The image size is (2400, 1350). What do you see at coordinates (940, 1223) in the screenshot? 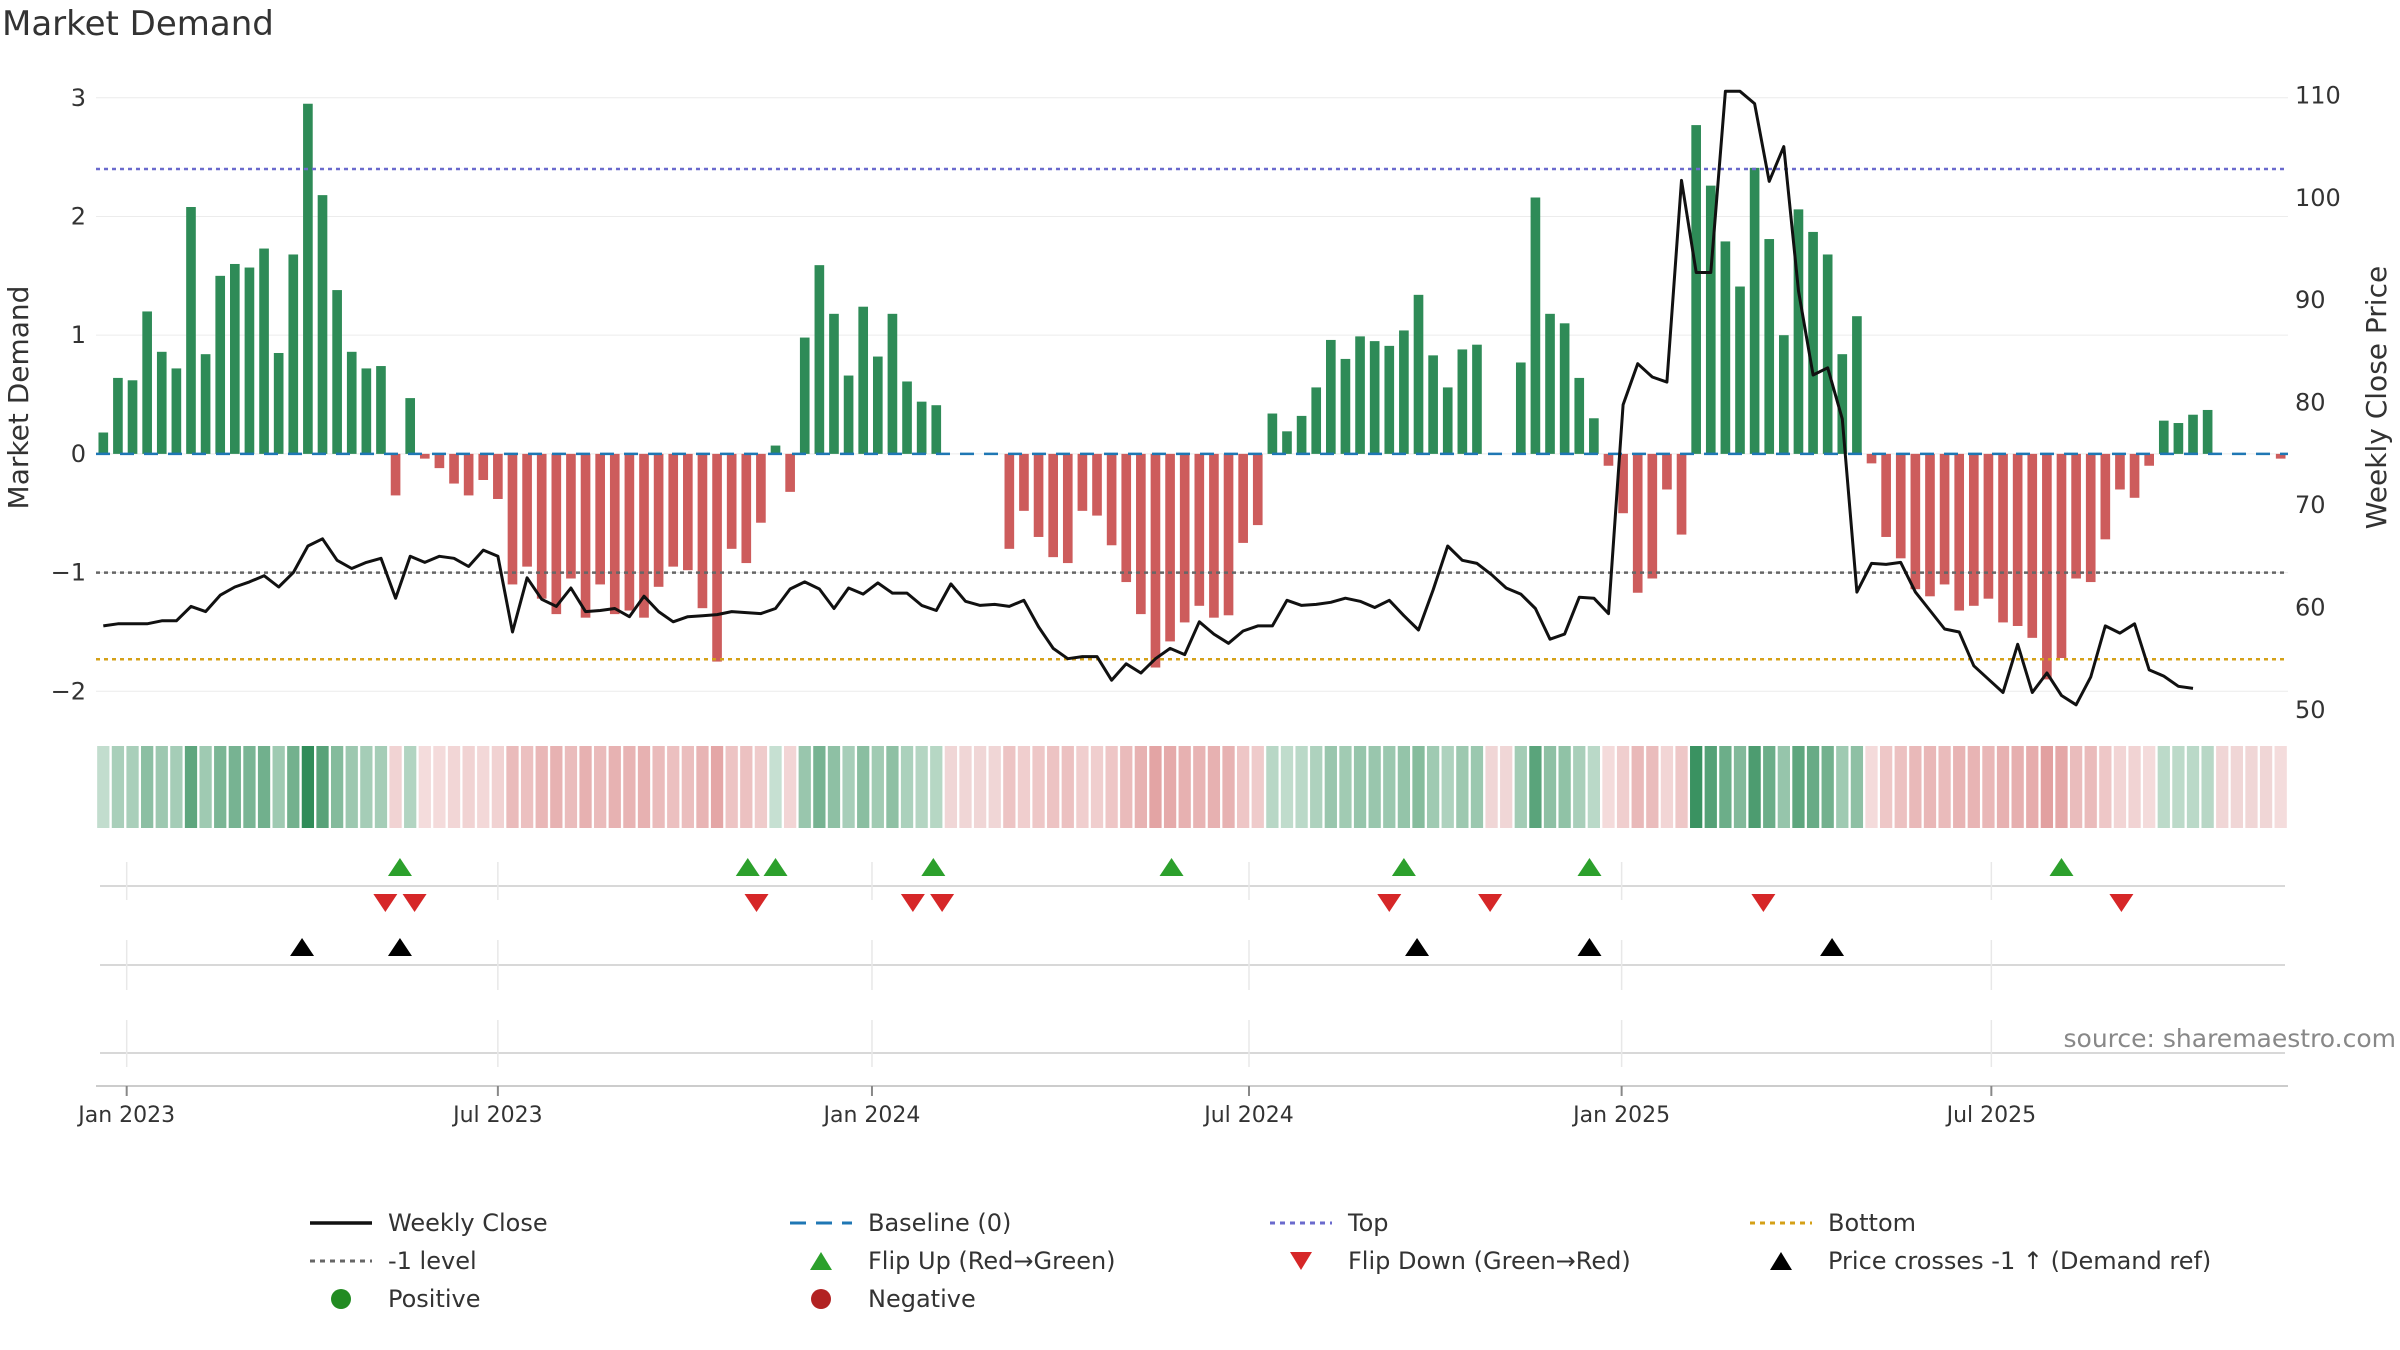
I see `legend-label: Baseline (0)` at bounding box center [940, 1223].